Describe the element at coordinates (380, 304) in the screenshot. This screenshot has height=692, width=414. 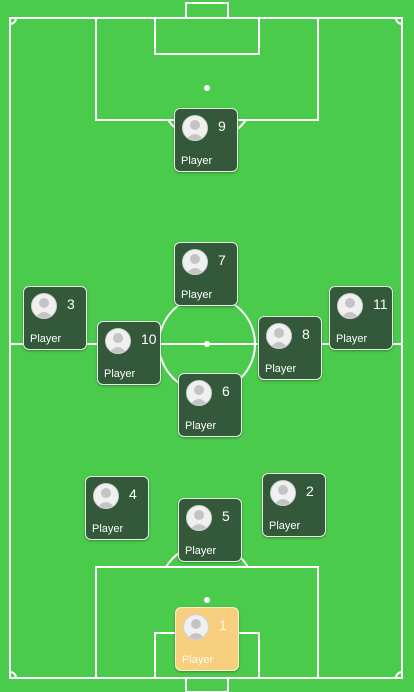
I see `player-number: 11` at that location.